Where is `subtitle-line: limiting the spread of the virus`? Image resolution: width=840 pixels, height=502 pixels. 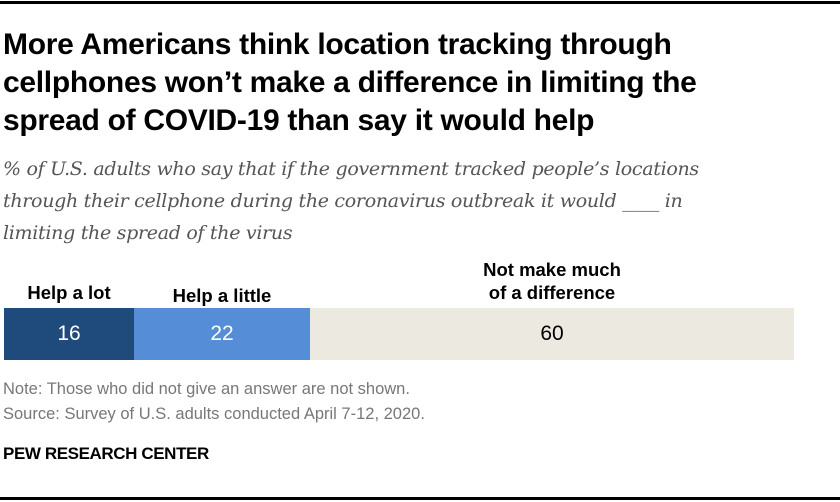 subtitle-line: limiting the spread of the virus is located at coordinates (148, 233).